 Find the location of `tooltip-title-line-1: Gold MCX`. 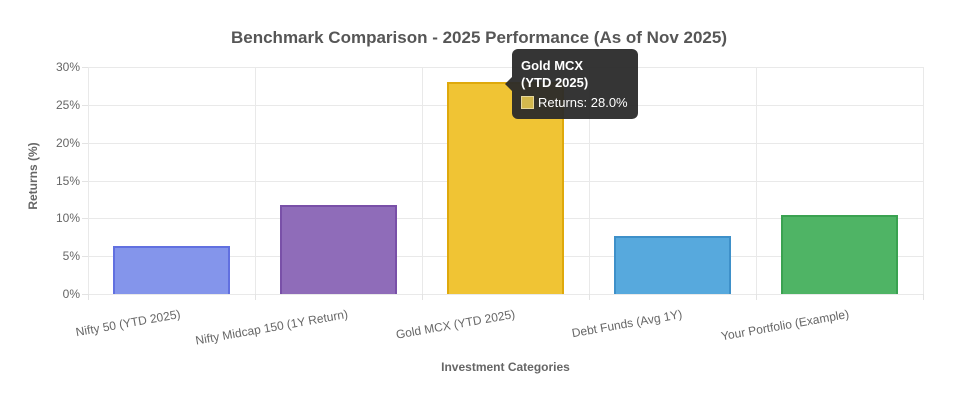

tooltip-title-line-1: Gold MCX is located at coordinates (552, 65).